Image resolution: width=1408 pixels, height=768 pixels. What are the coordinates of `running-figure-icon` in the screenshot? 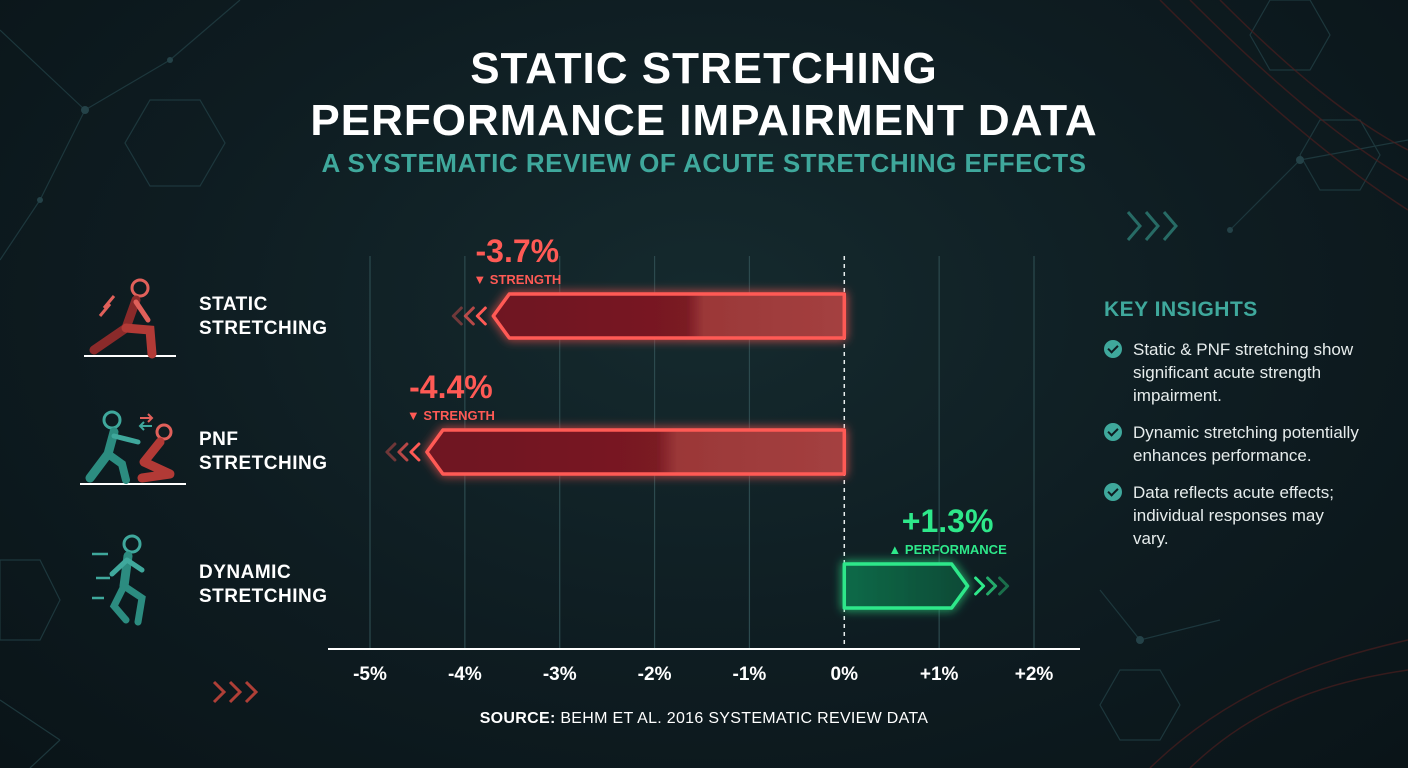 It's located at (119, 580).